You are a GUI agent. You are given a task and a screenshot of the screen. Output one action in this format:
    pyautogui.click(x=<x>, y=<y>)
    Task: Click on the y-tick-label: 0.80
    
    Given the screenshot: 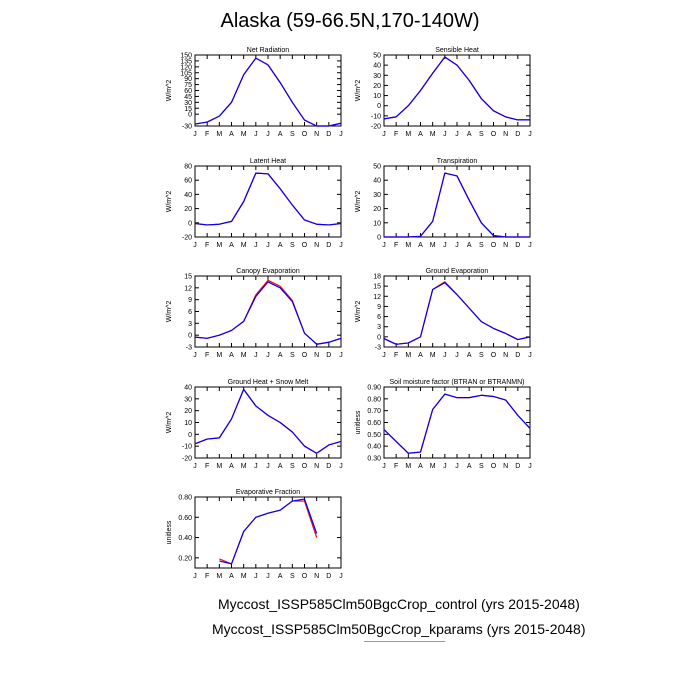 What is the action you would take?
    pyautogui.click(x=374, y=399)
    